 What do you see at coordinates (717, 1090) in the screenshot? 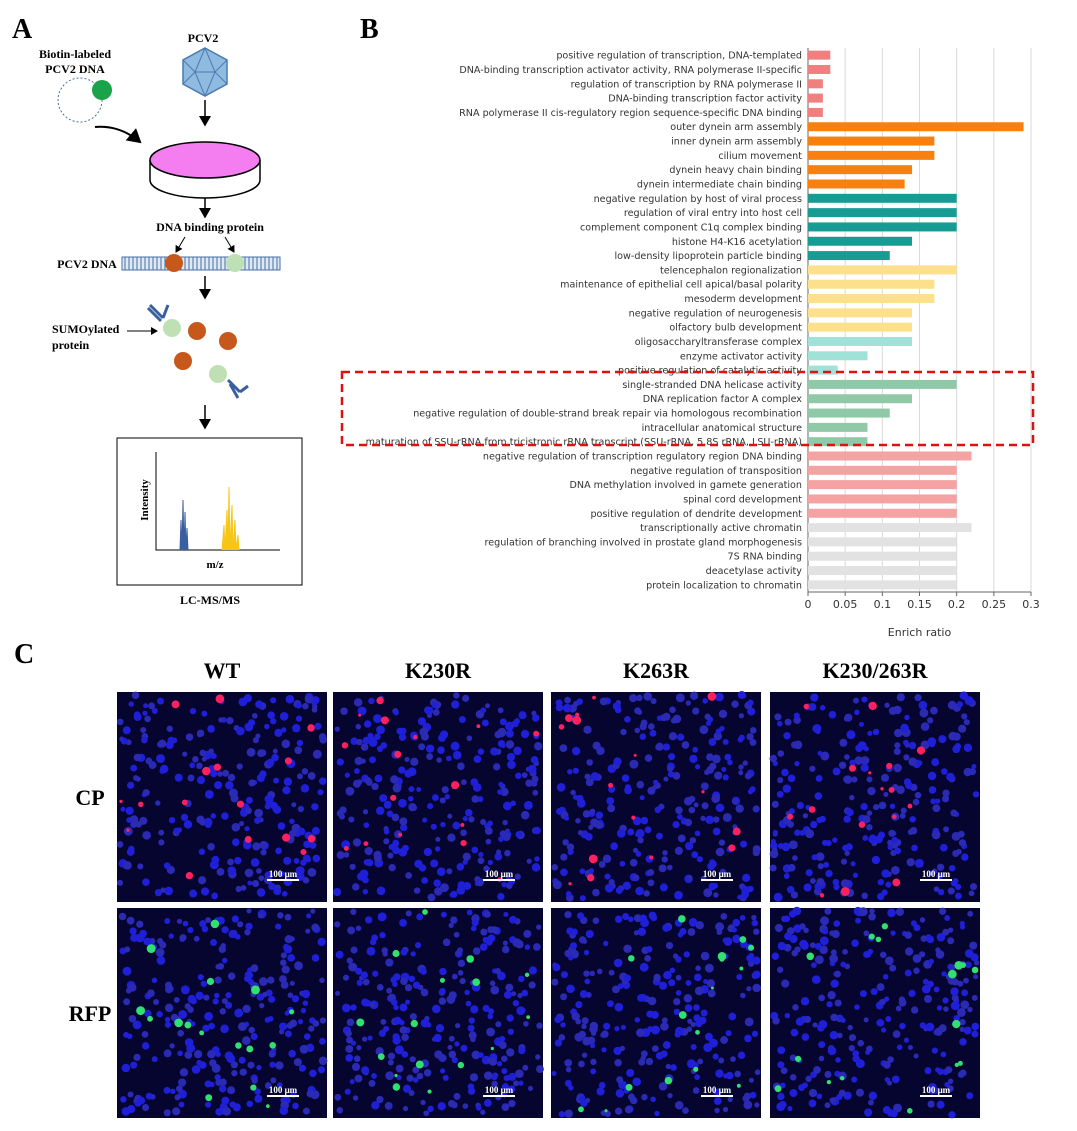
I see `scale-label: 100 μm` at bounding box center [717, 1090].